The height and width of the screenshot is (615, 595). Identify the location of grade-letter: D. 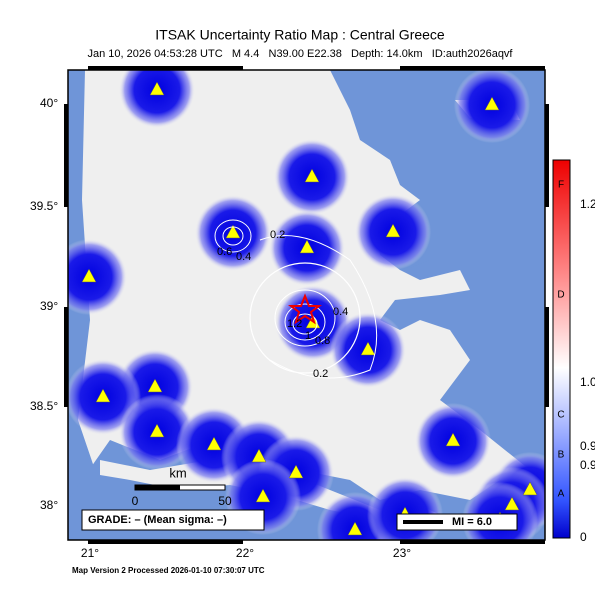
(560, 295).